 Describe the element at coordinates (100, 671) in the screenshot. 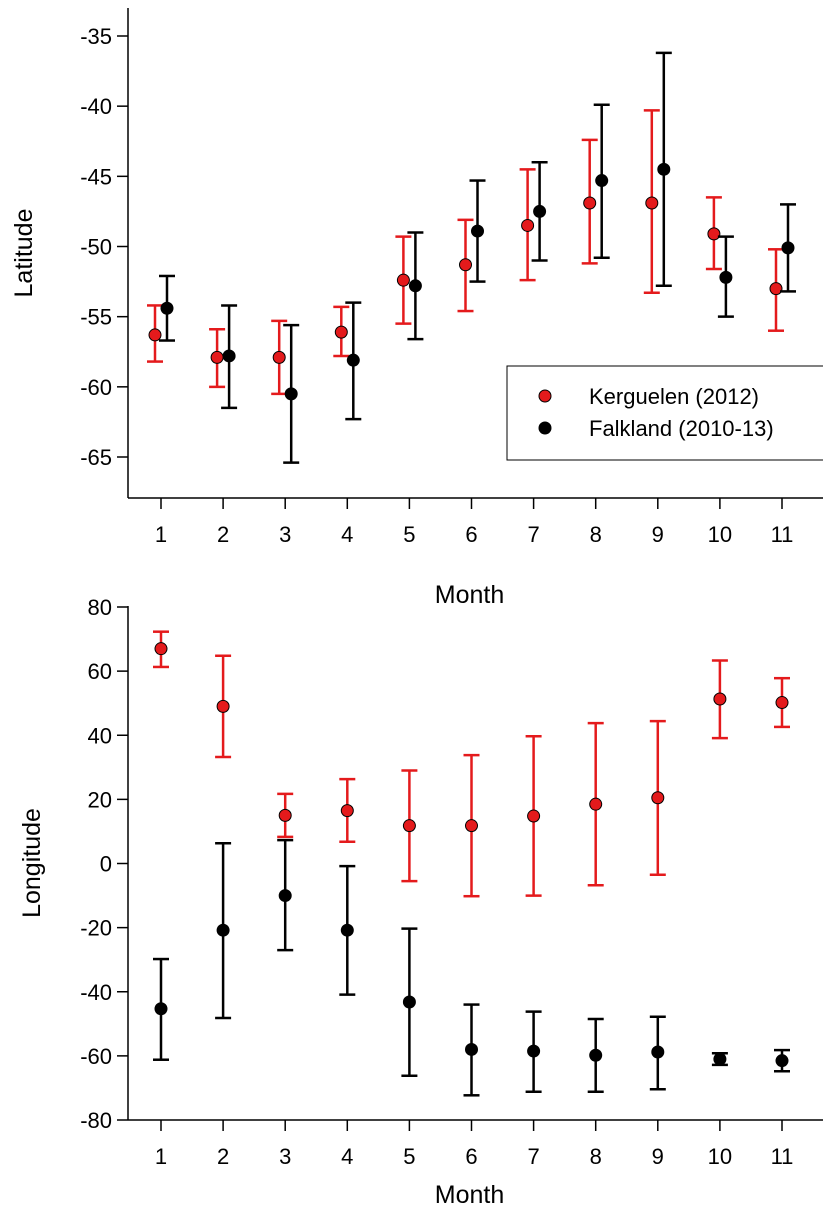

I see `y-tick-label: 60` at that location.